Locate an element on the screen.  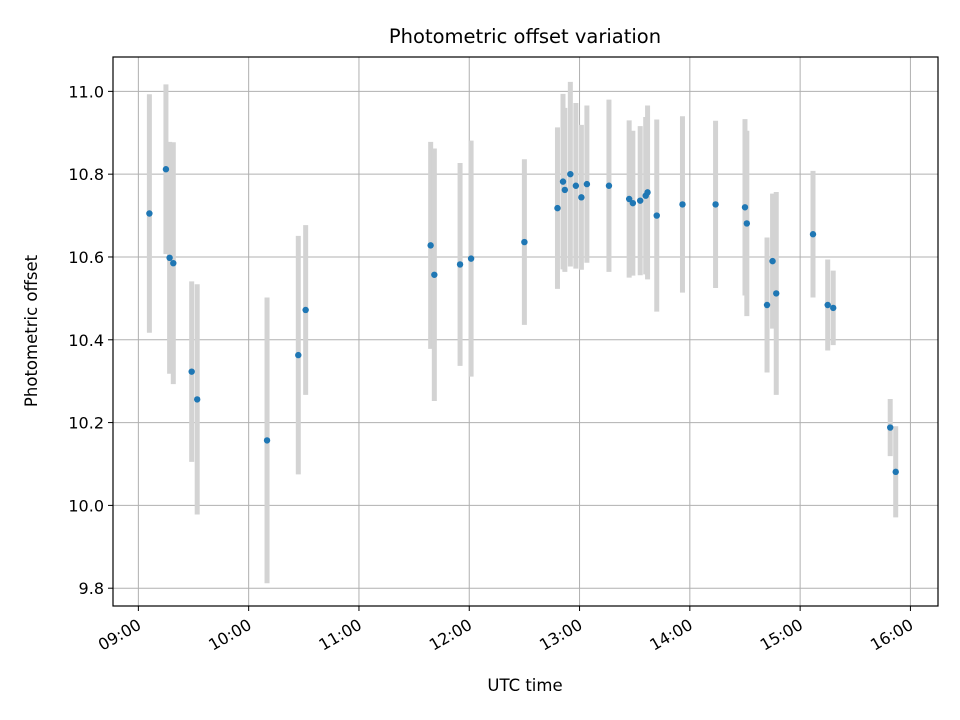
x-axis-title: UTC time is located at coordinates (524, 685).